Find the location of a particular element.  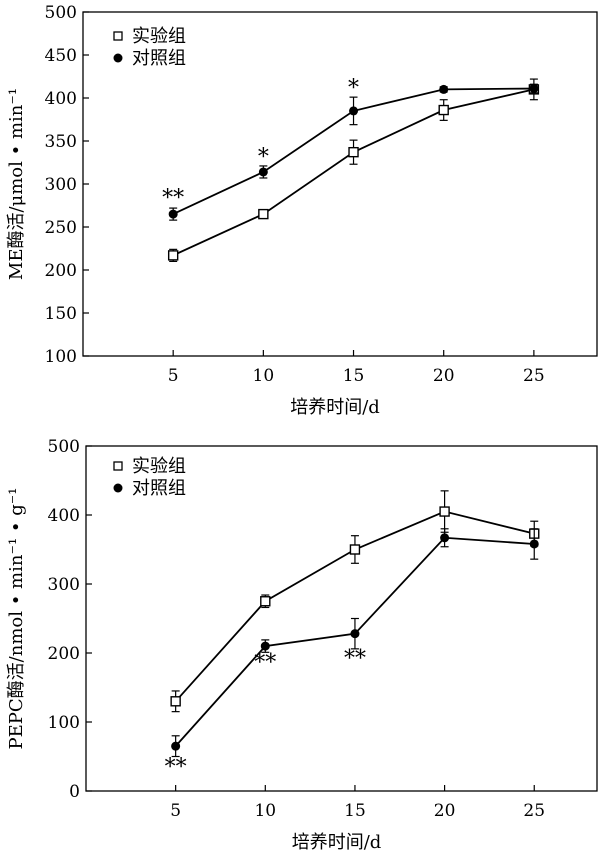

y-tick-label: 250 is located at coordinates (61, 228).